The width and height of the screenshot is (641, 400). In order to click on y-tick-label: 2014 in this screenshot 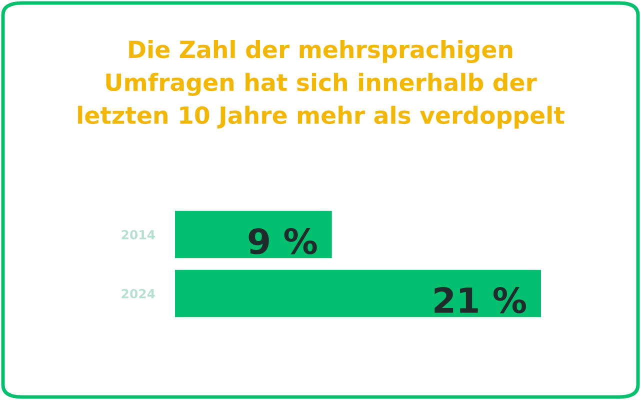, I will do `click(138, 235)`.